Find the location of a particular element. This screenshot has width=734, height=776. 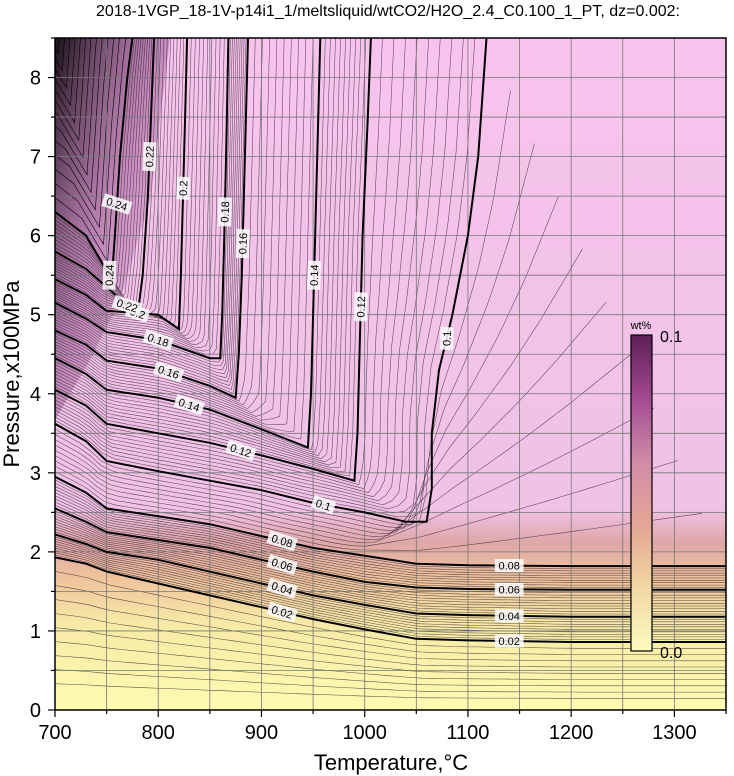

x-tick-label: 700 is located at coordinates (54, 733).